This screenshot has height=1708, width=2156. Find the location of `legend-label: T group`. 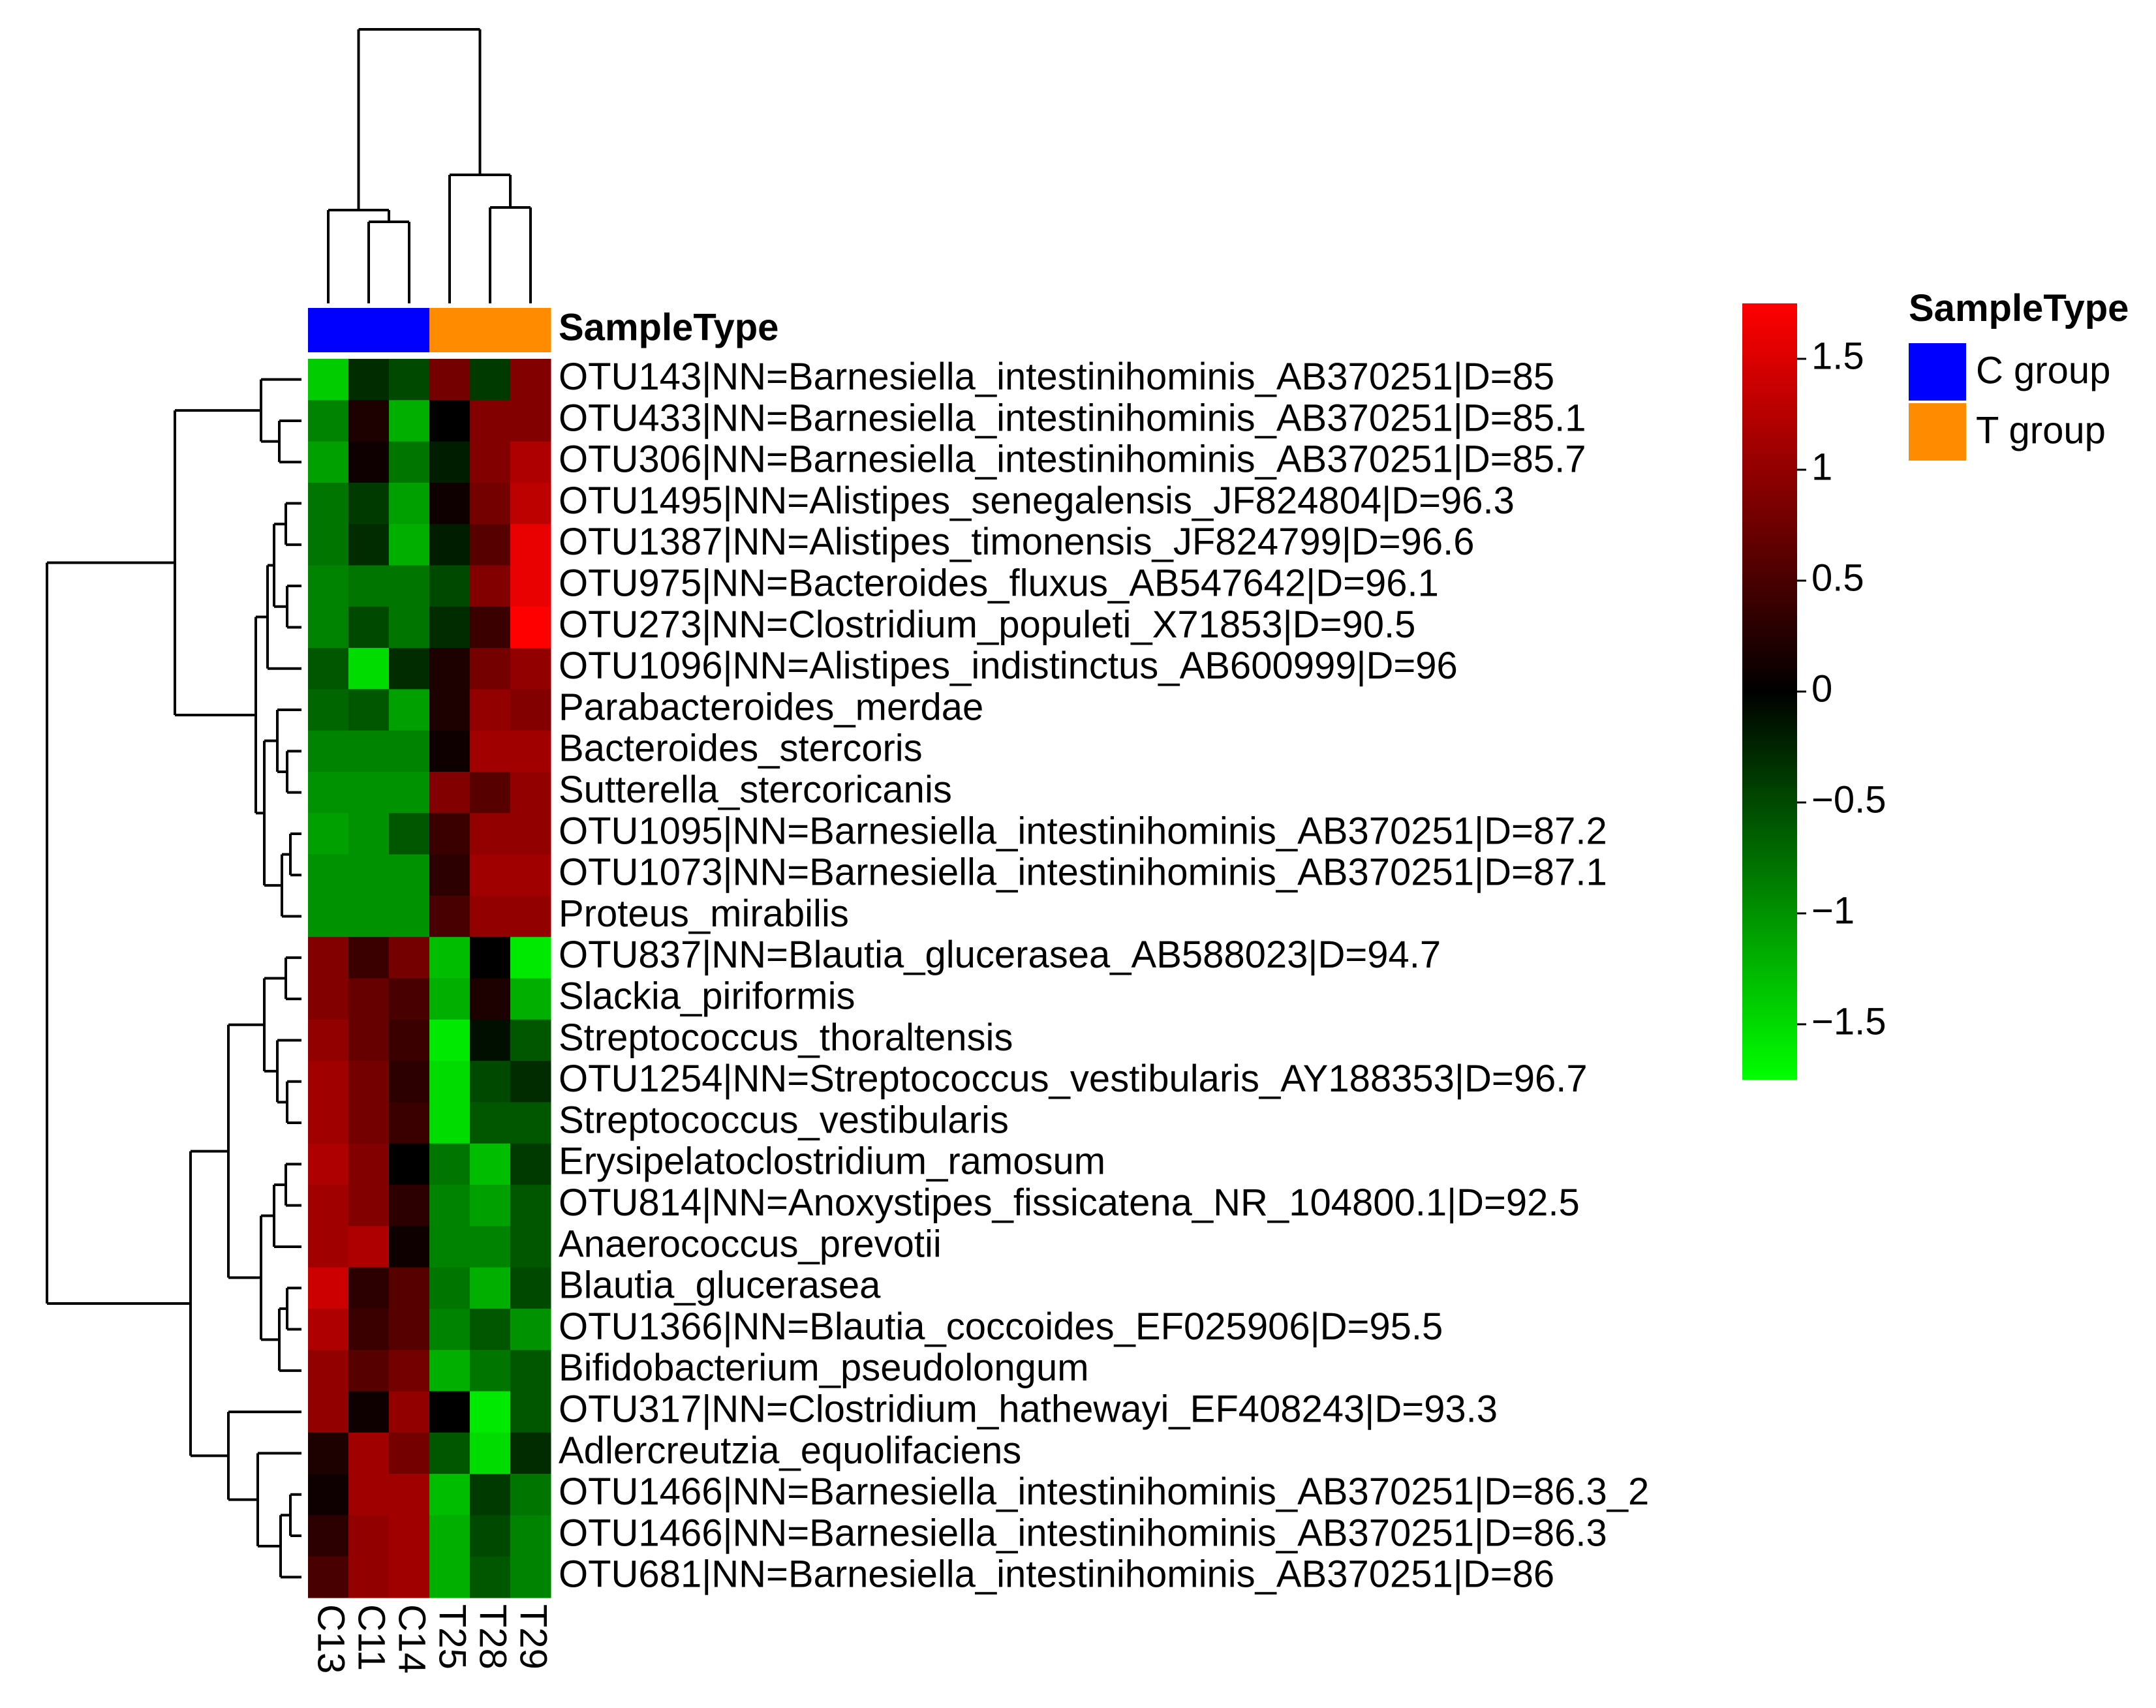

legend-label: T group is located at coordinates (2041, 430).